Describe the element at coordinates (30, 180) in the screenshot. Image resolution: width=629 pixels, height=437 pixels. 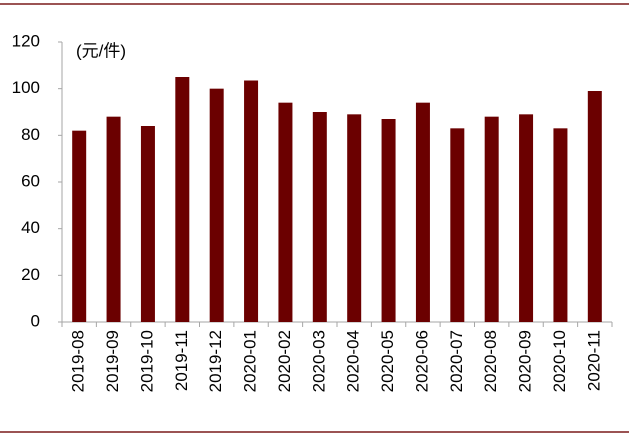
I see `y-tick-label: 60` at that location.